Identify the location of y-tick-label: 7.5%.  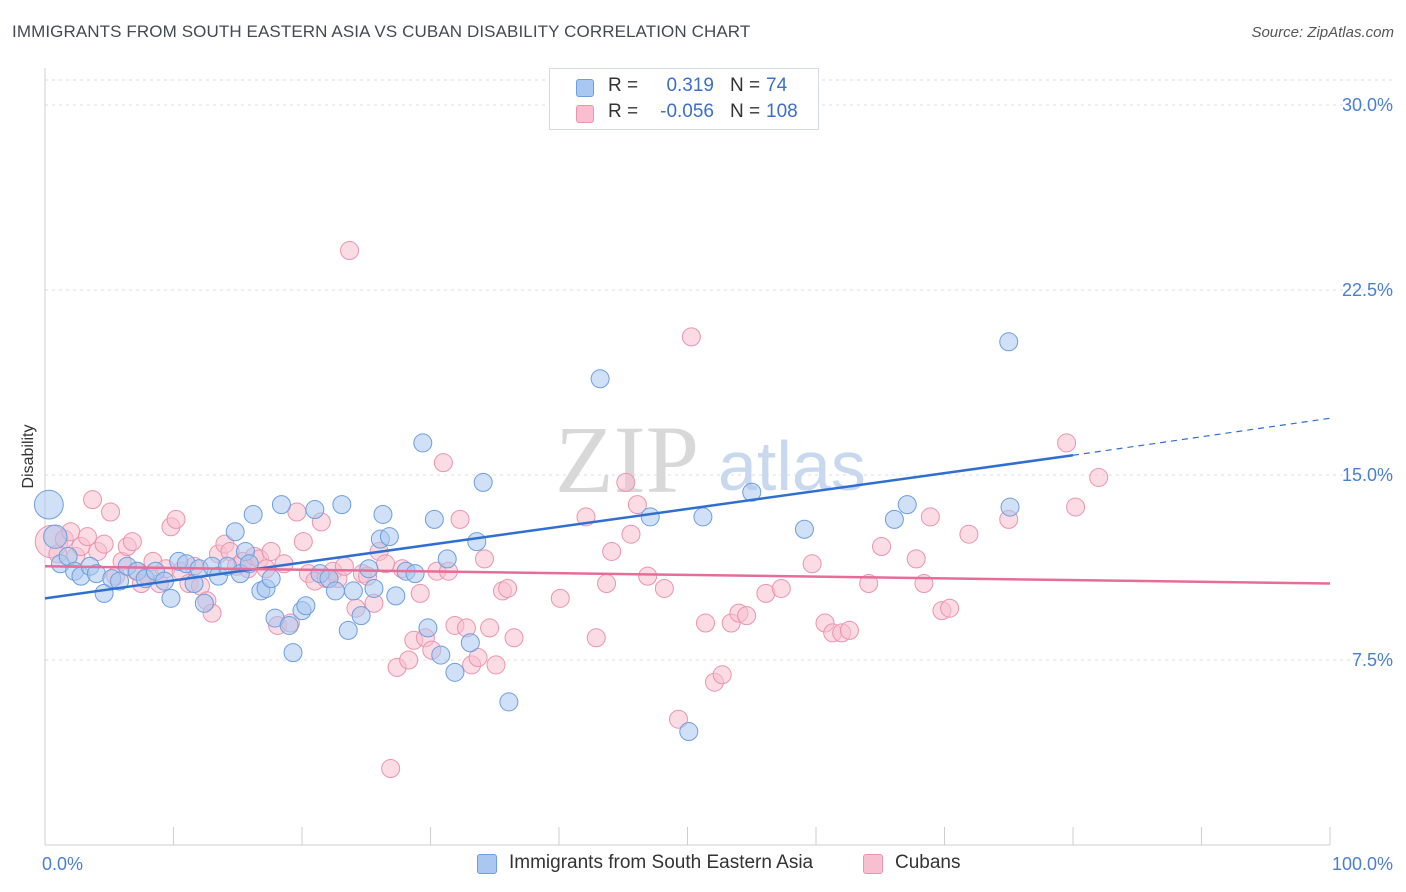
(1372, 660).